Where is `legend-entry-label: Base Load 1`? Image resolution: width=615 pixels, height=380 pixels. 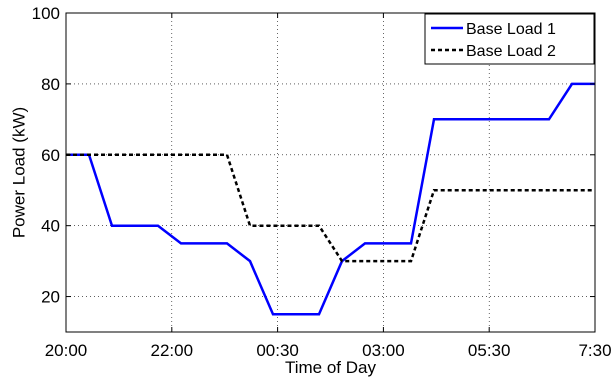
legend-entry-label: Base Load 1 is located at coordinates (511, 29).